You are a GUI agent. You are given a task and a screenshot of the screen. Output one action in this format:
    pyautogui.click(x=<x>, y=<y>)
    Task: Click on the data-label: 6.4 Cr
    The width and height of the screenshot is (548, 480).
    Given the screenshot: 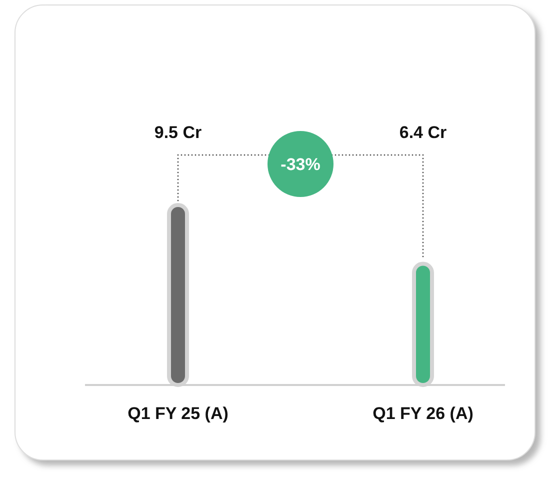 What is the action you would take?
    pyautogui.click(x=423, y=132)
    